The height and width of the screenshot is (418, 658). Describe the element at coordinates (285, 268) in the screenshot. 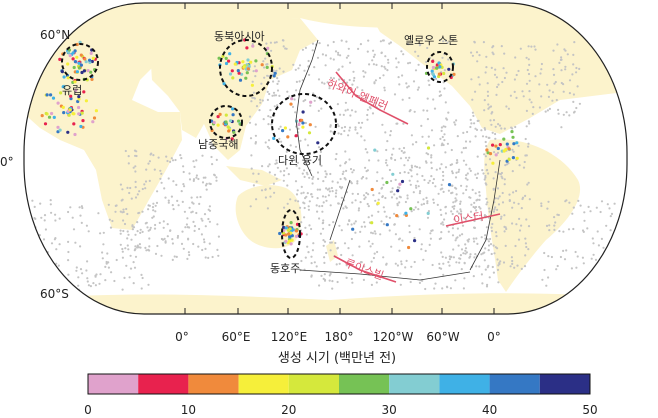

I see `label-east-australia: 동호주` at that location.